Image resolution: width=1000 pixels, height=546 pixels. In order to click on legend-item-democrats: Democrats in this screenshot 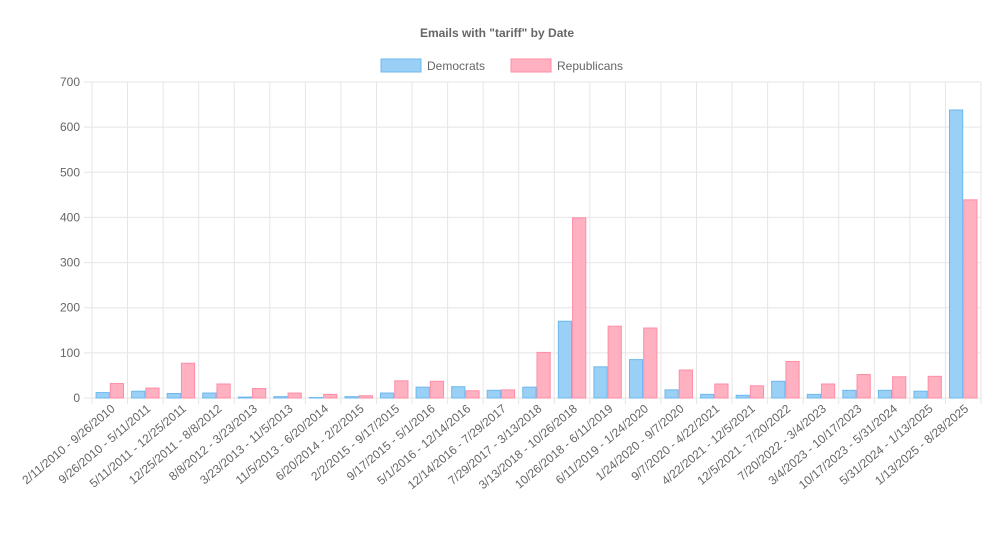, I will do `click(433, 66)`.